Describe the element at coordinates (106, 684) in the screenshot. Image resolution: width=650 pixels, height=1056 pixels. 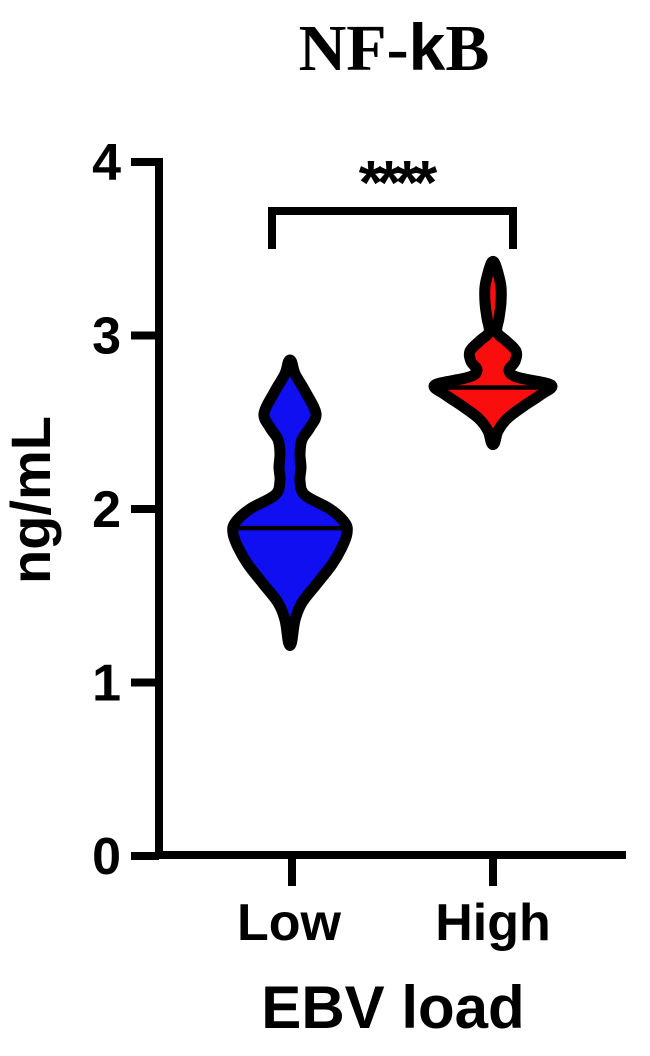
I see `y-tick-label-1: 1` at that location.